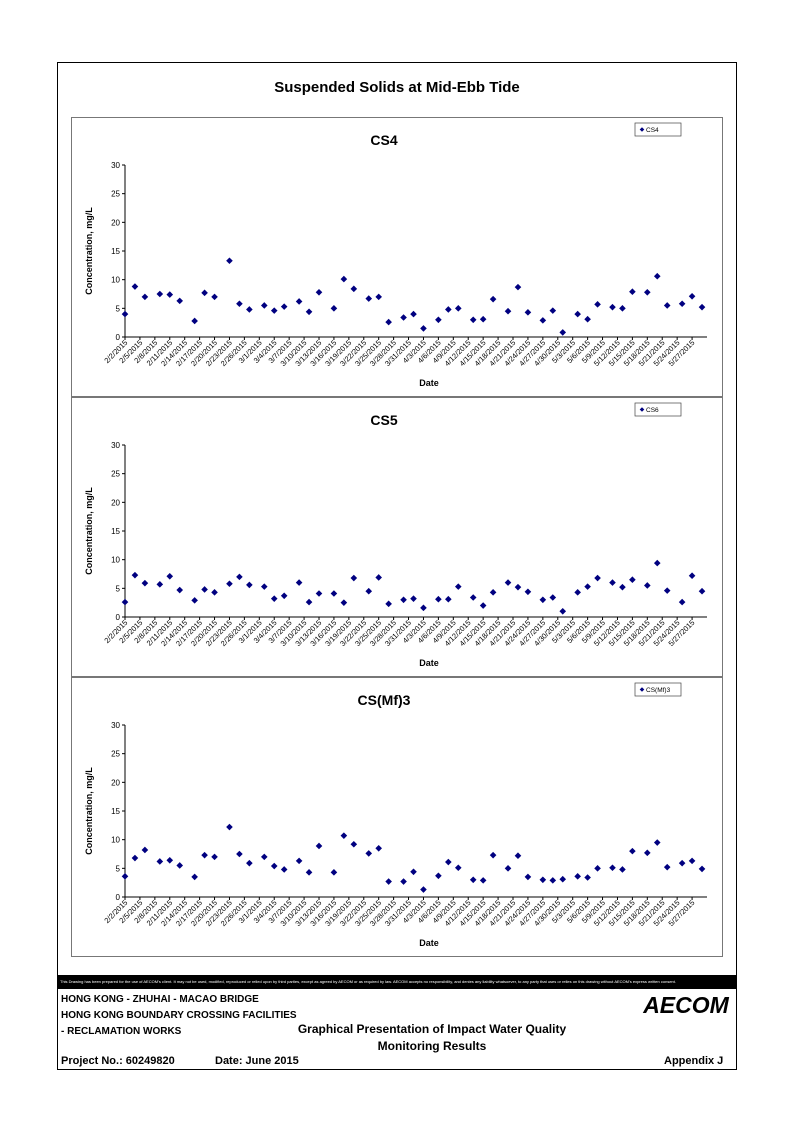  What do you see at coordinates (694, 1061) in the screenshot?
I see `appendix-label: Appendix J` at bounding box center [694, 1061].